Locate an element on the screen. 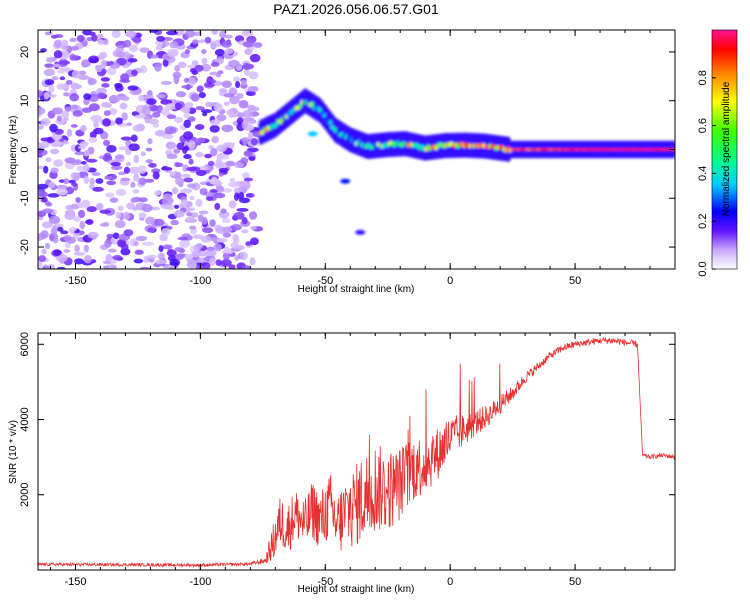  snr-x-label: Height of straight line (km) is located at coordinates (356, 589).